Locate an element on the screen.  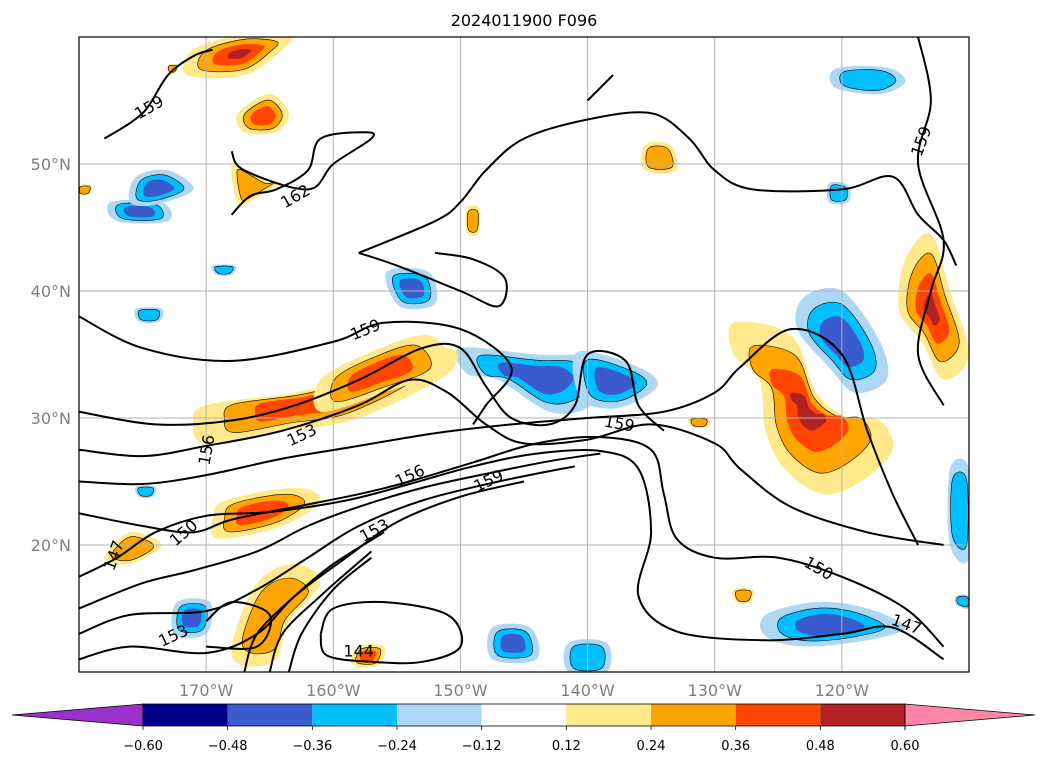
lat-tick-label: 40°N is located at coordinates (51, 291).